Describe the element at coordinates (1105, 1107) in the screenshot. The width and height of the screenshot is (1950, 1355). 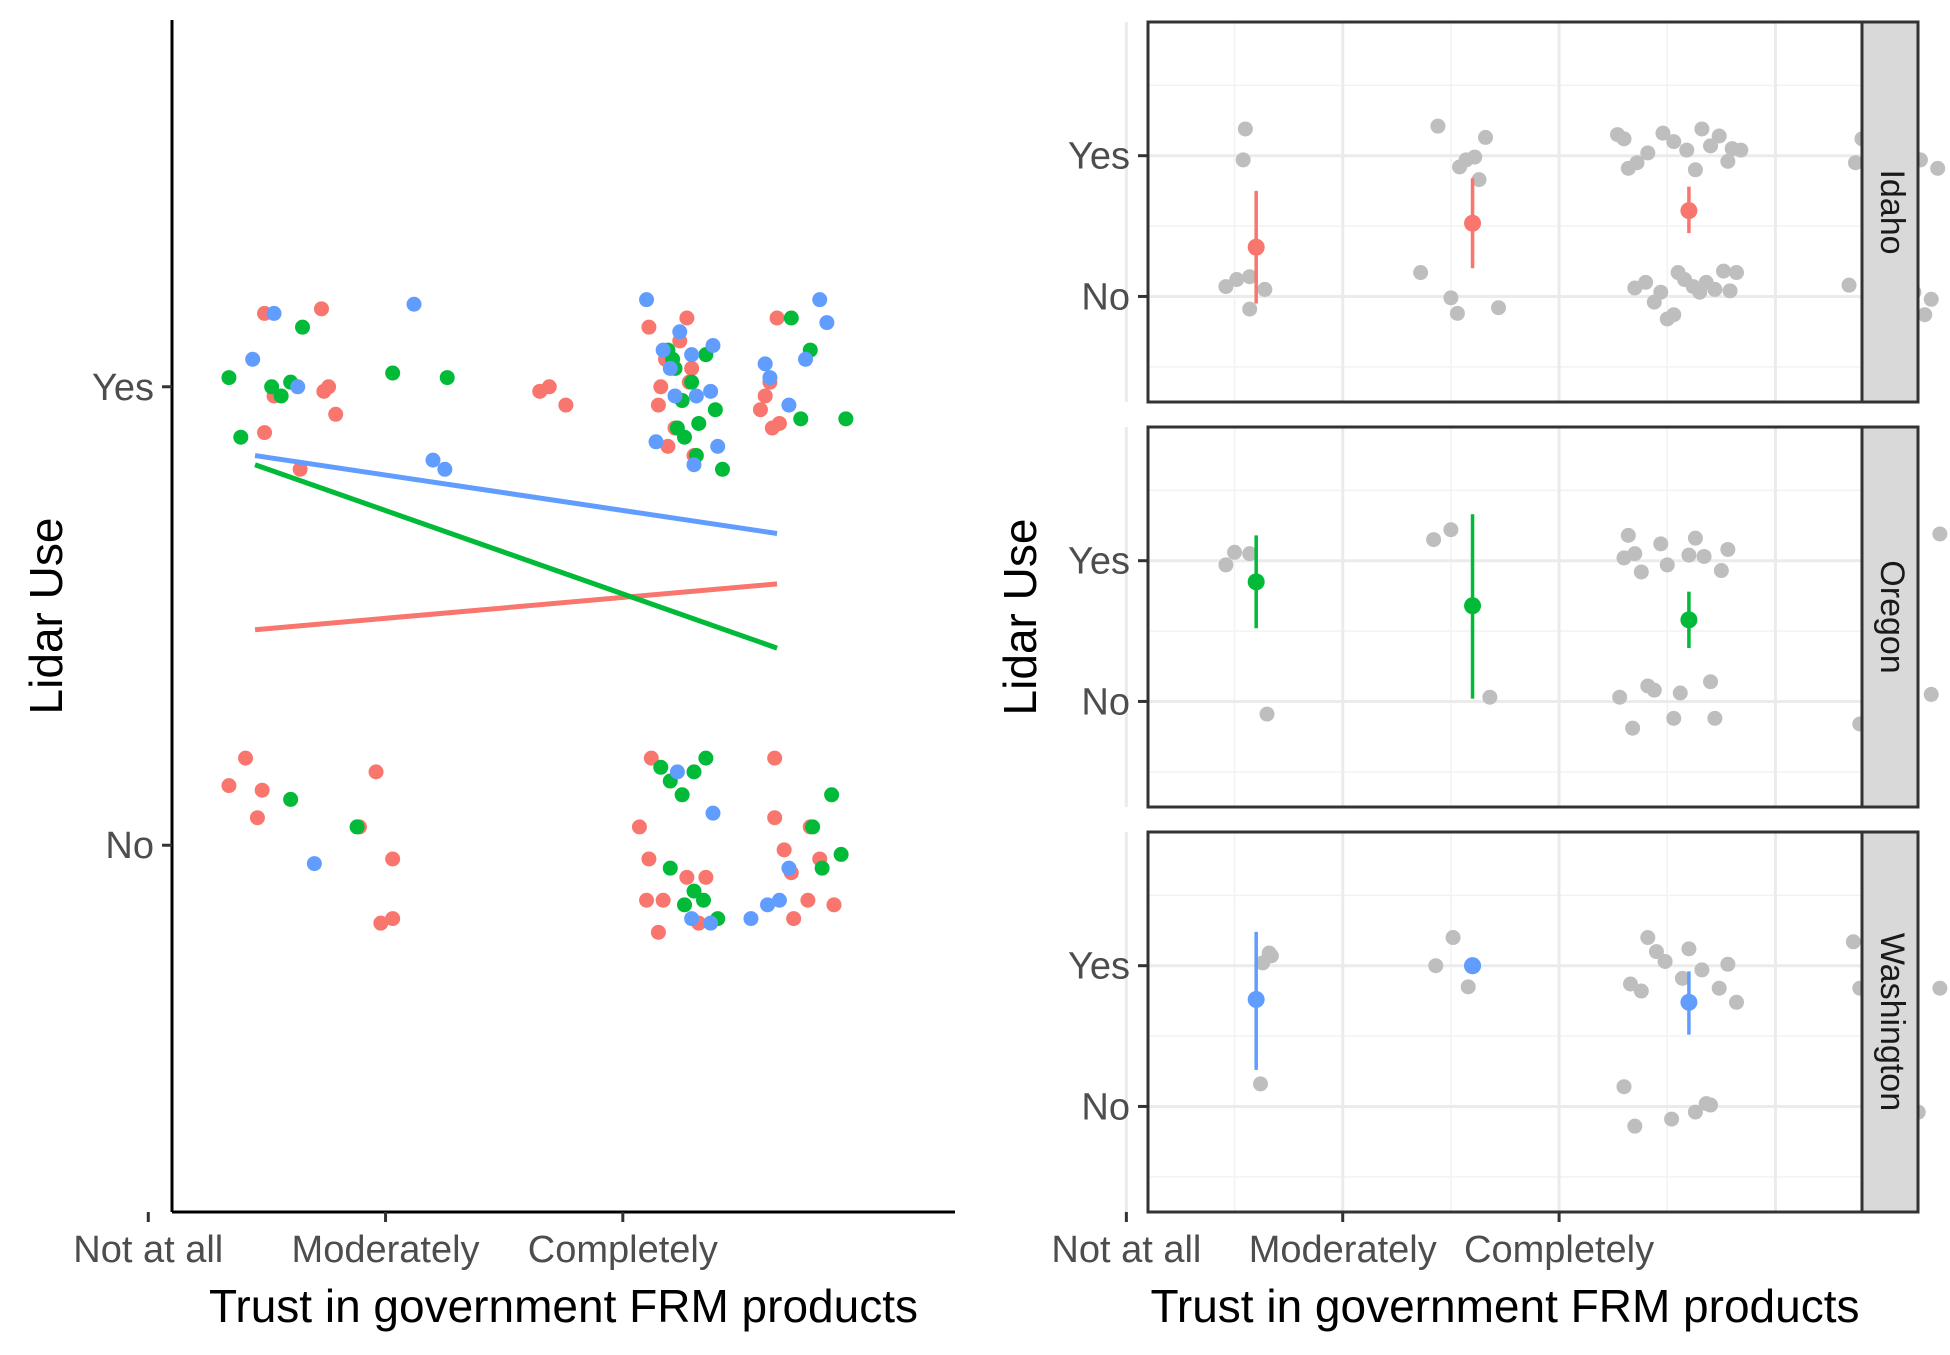
I see `y-tick-label: No` at that location.